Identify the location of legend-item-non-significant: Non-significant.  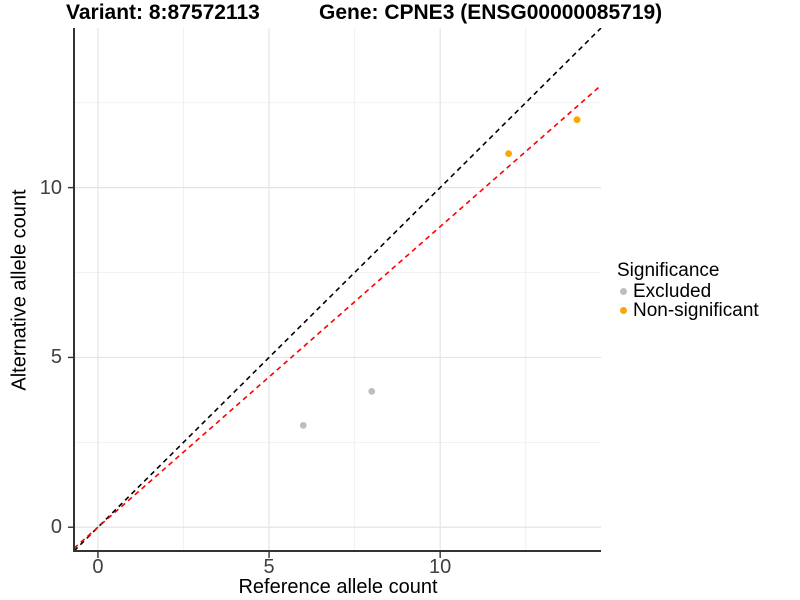
(688, 310).